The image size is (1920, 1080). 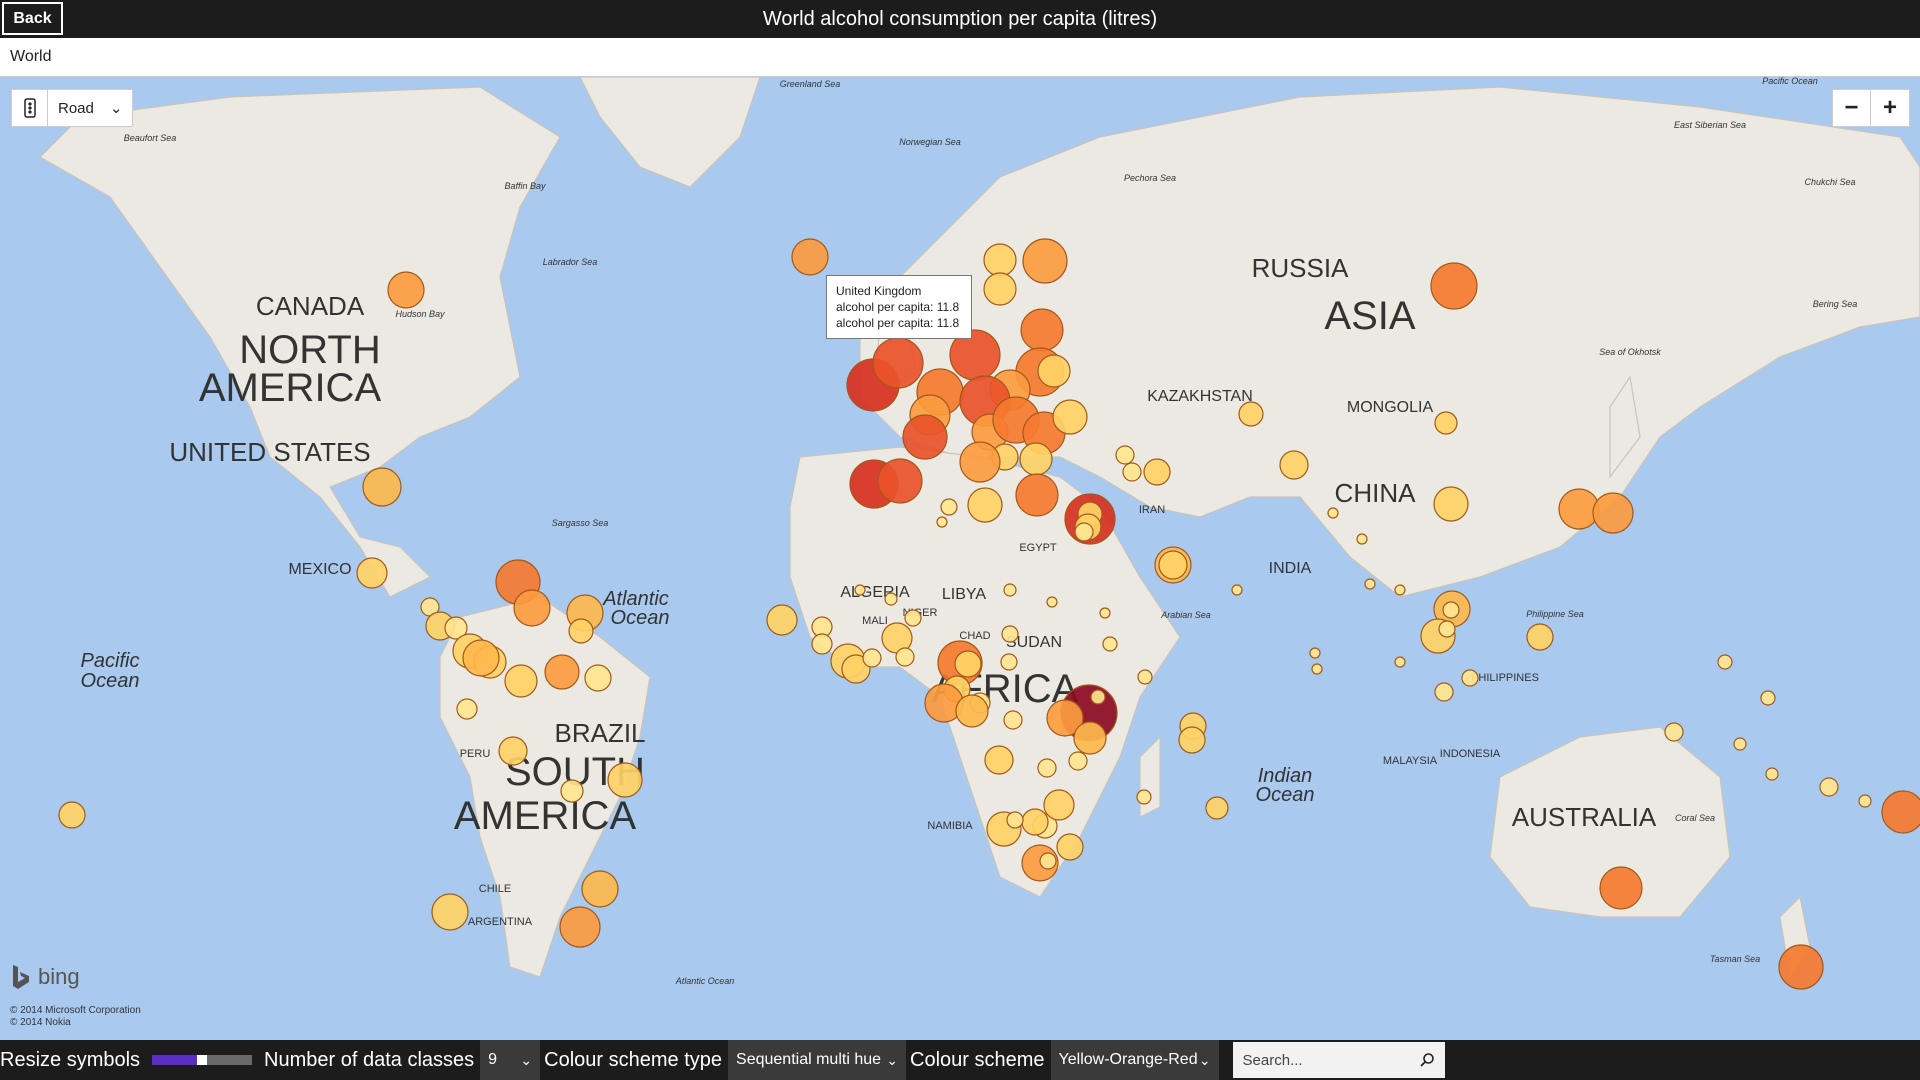 What do you see at coordinates (32, 18) in the screenshot?
I see `back-button: Back` at bounding box center [32, 18].